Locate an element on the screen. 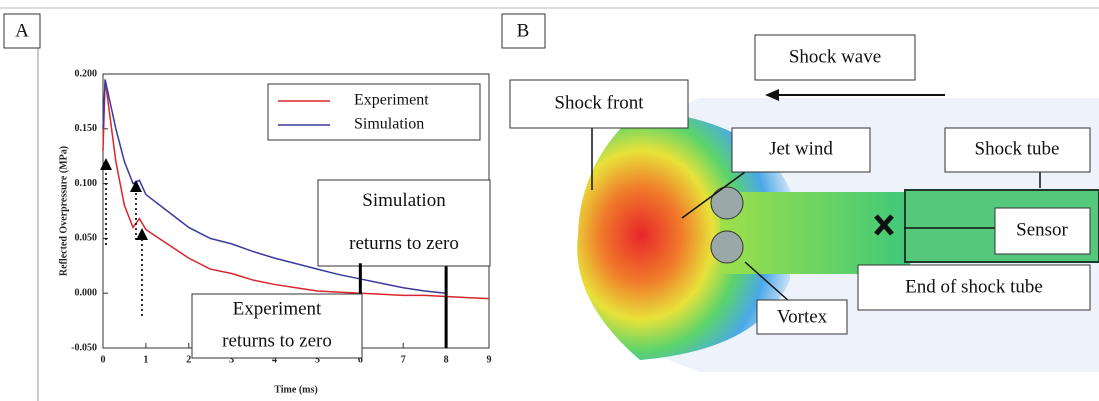 This screenshot has width=1099, height=401. label: Shock front is located at coordinates (599, 102).